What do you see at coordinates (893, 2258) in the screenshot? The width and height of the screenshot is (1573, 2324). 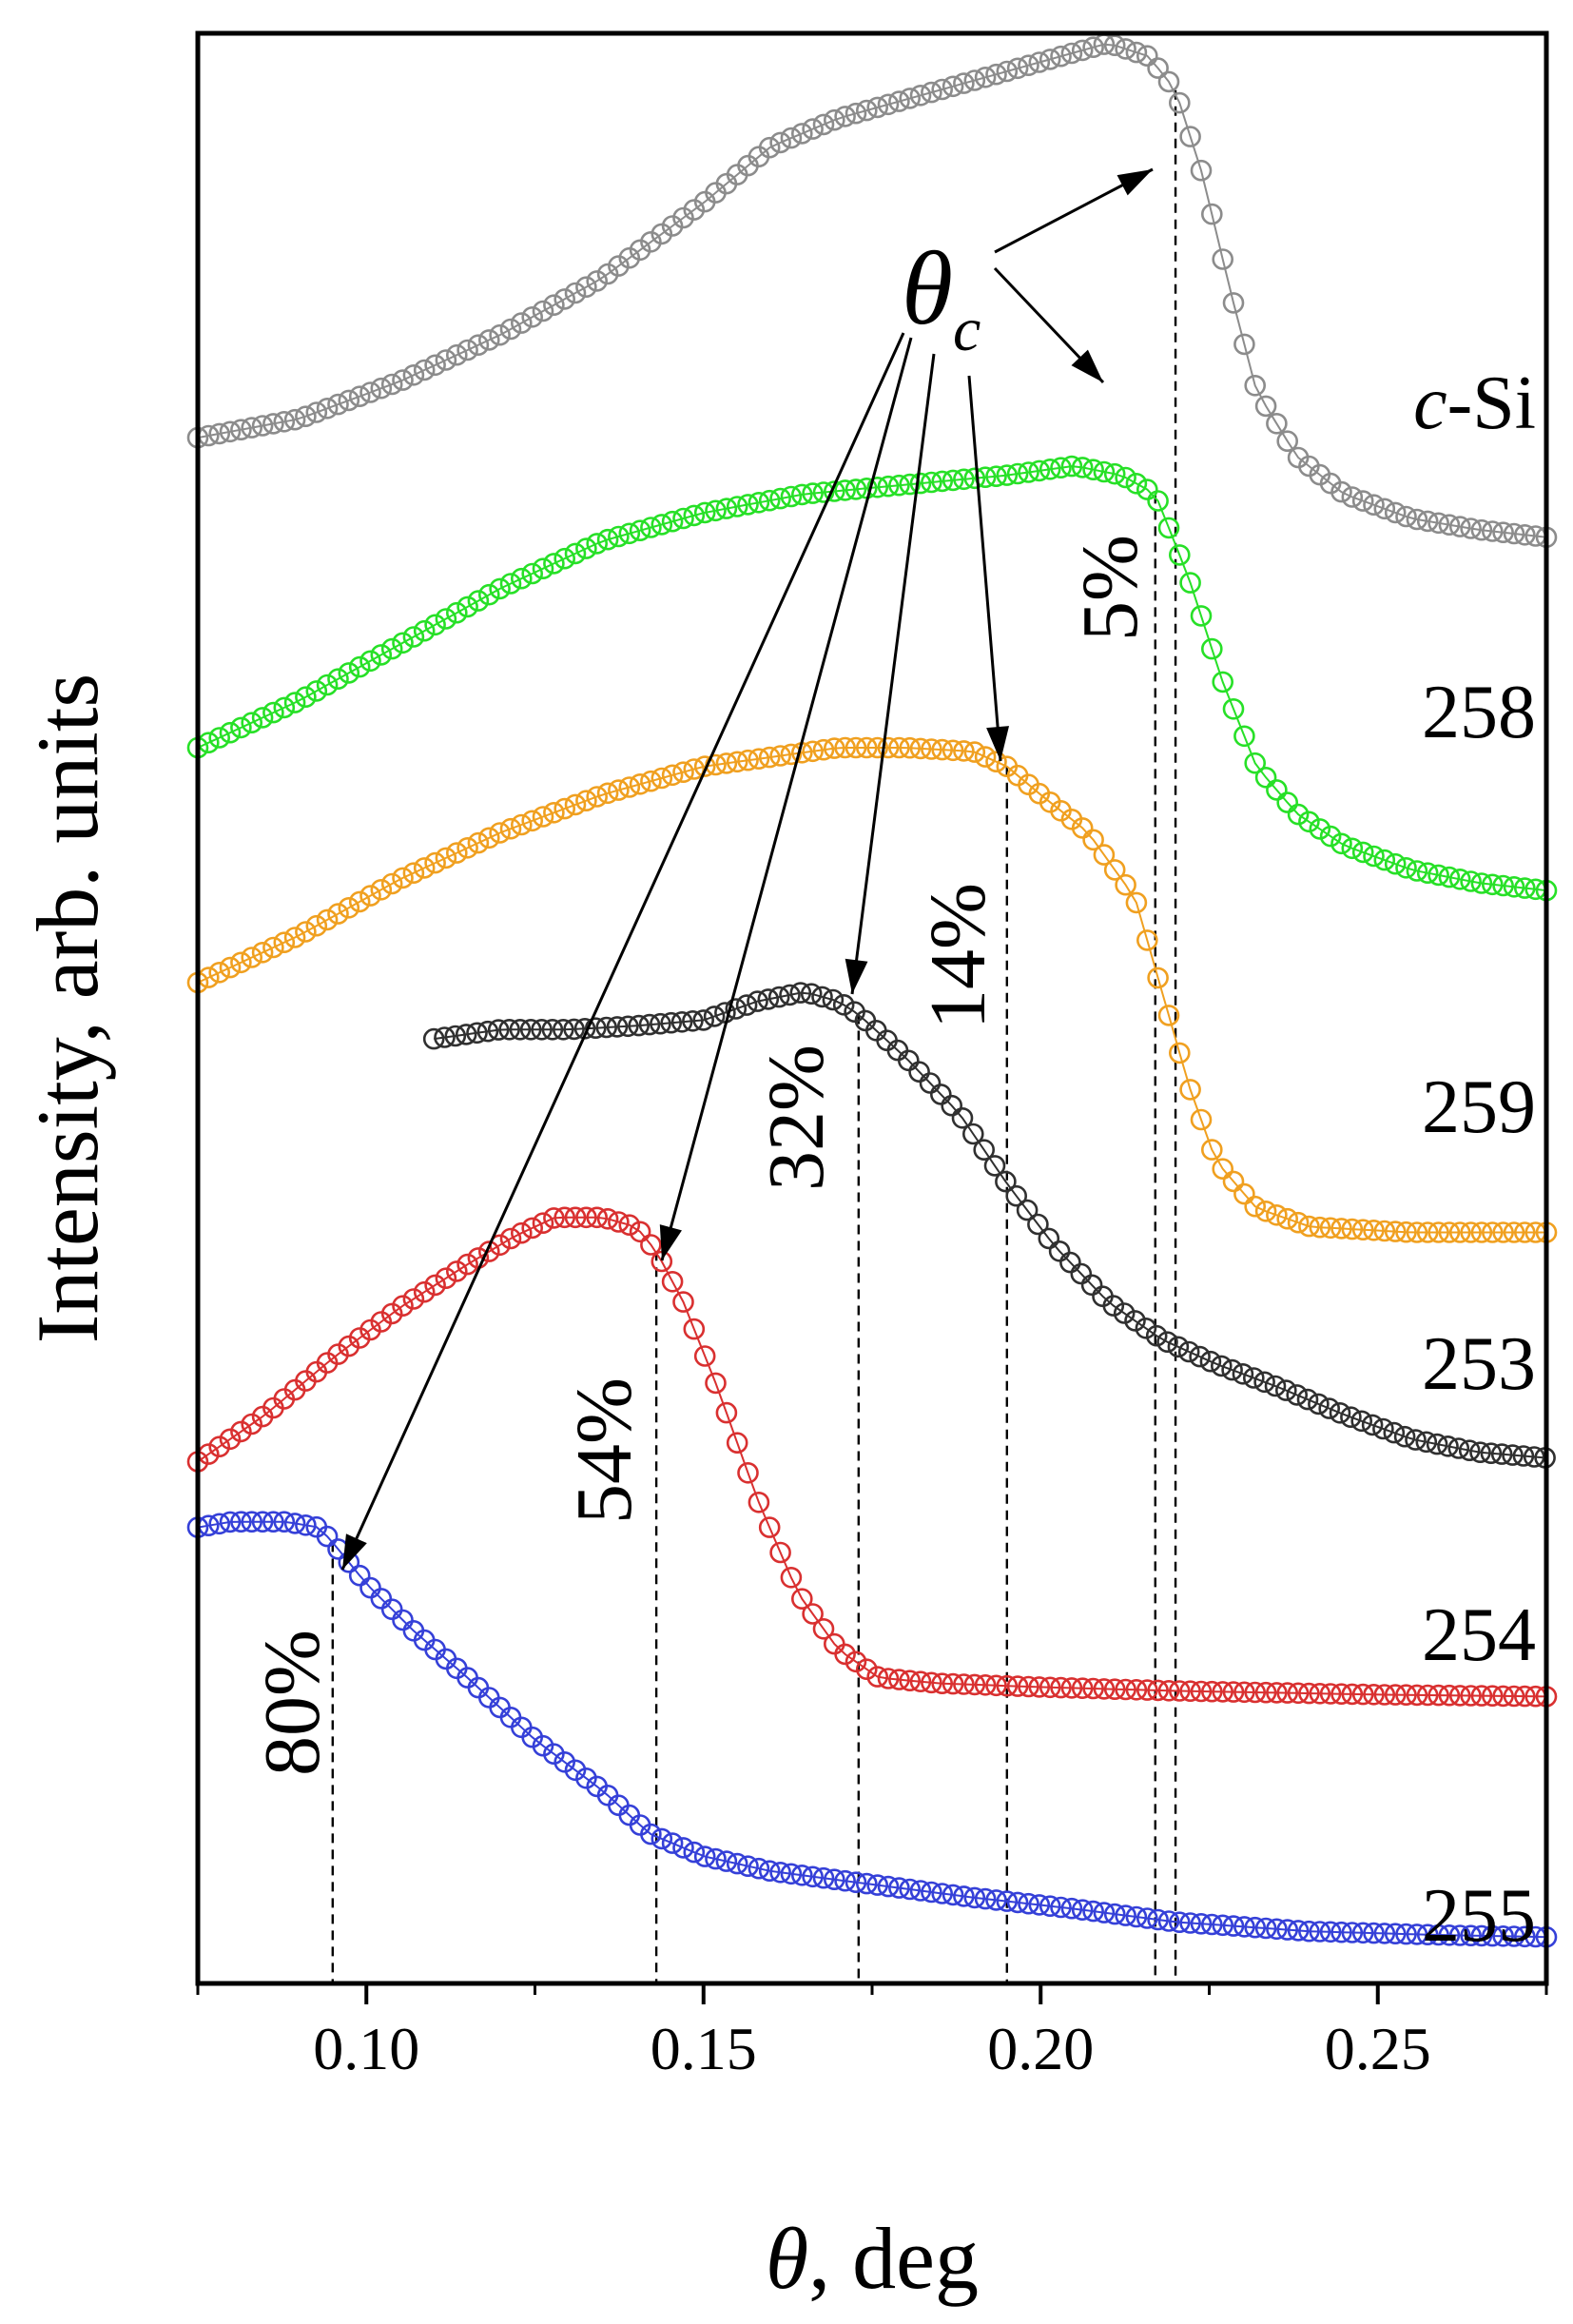 I see `x-axis-label-unit: , deg` at bounding box center [893, 2258].